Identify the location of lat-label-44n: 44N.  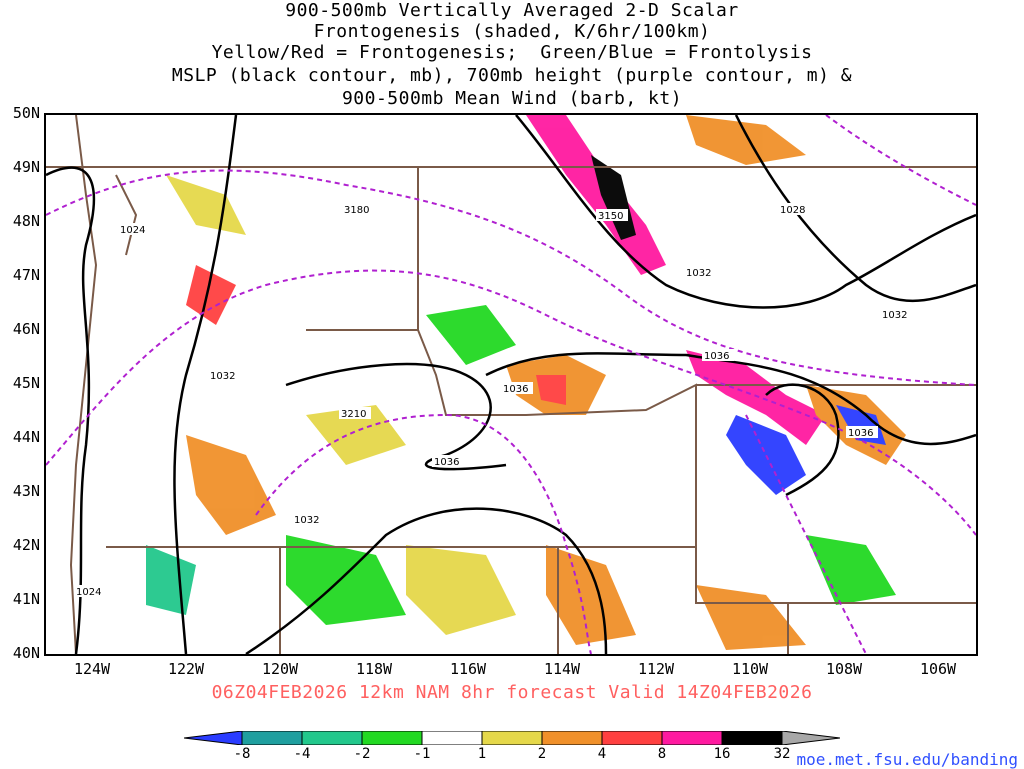
(26, 437).